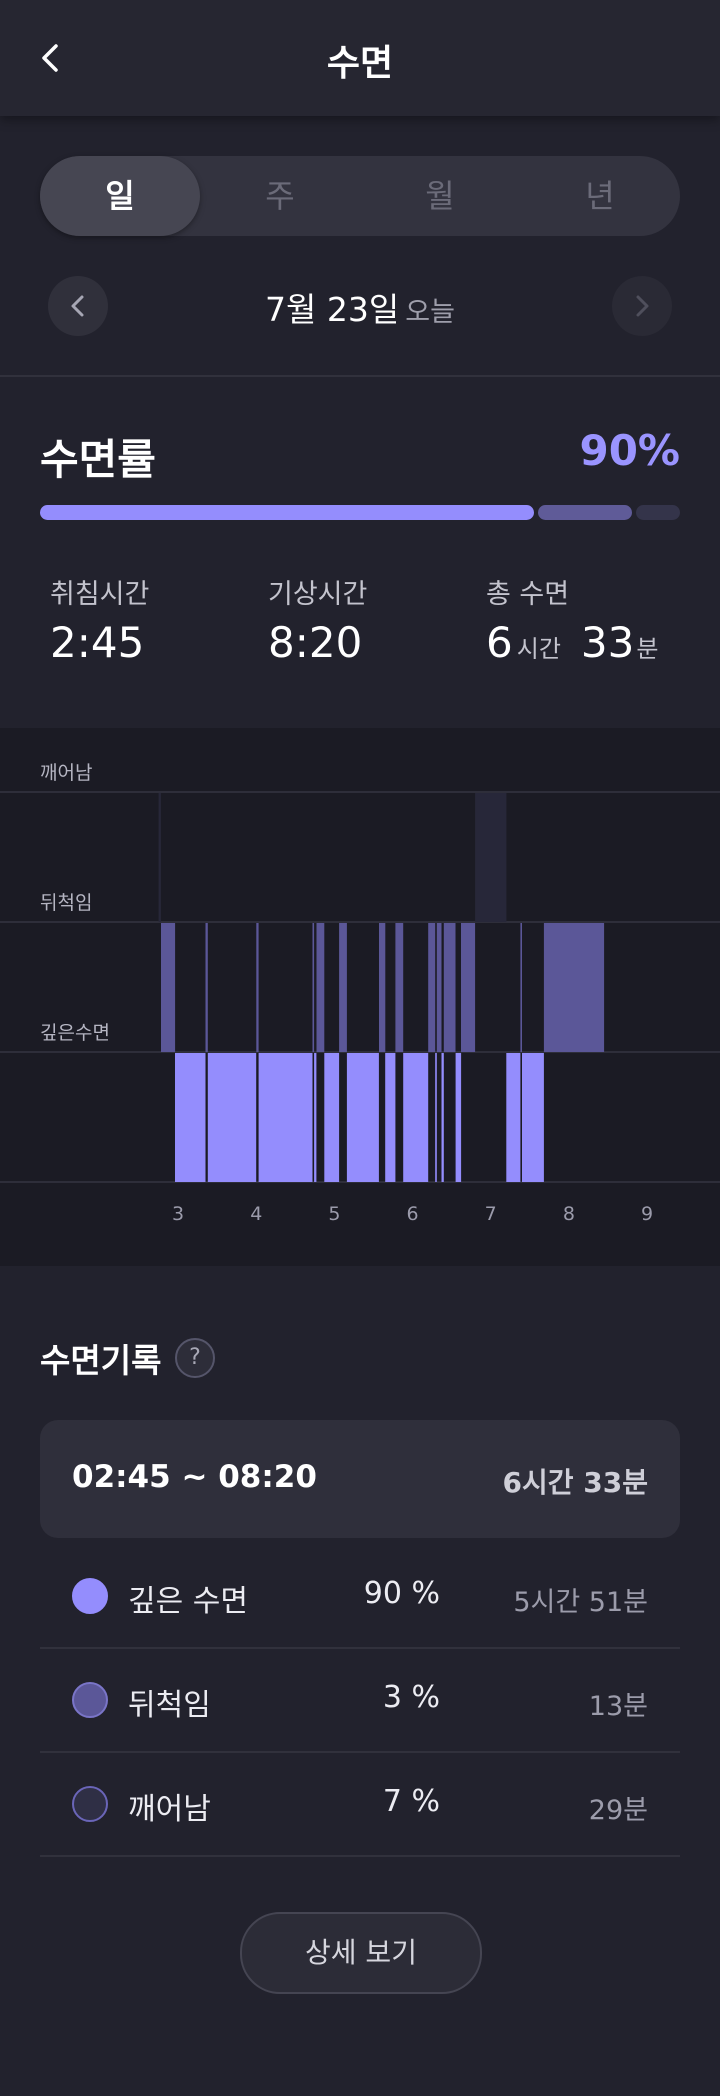  What do you see at coordinates (491, 1214) in the screenshot?
I see `x-tick-label: 7` at bounding box center [491, 1214].